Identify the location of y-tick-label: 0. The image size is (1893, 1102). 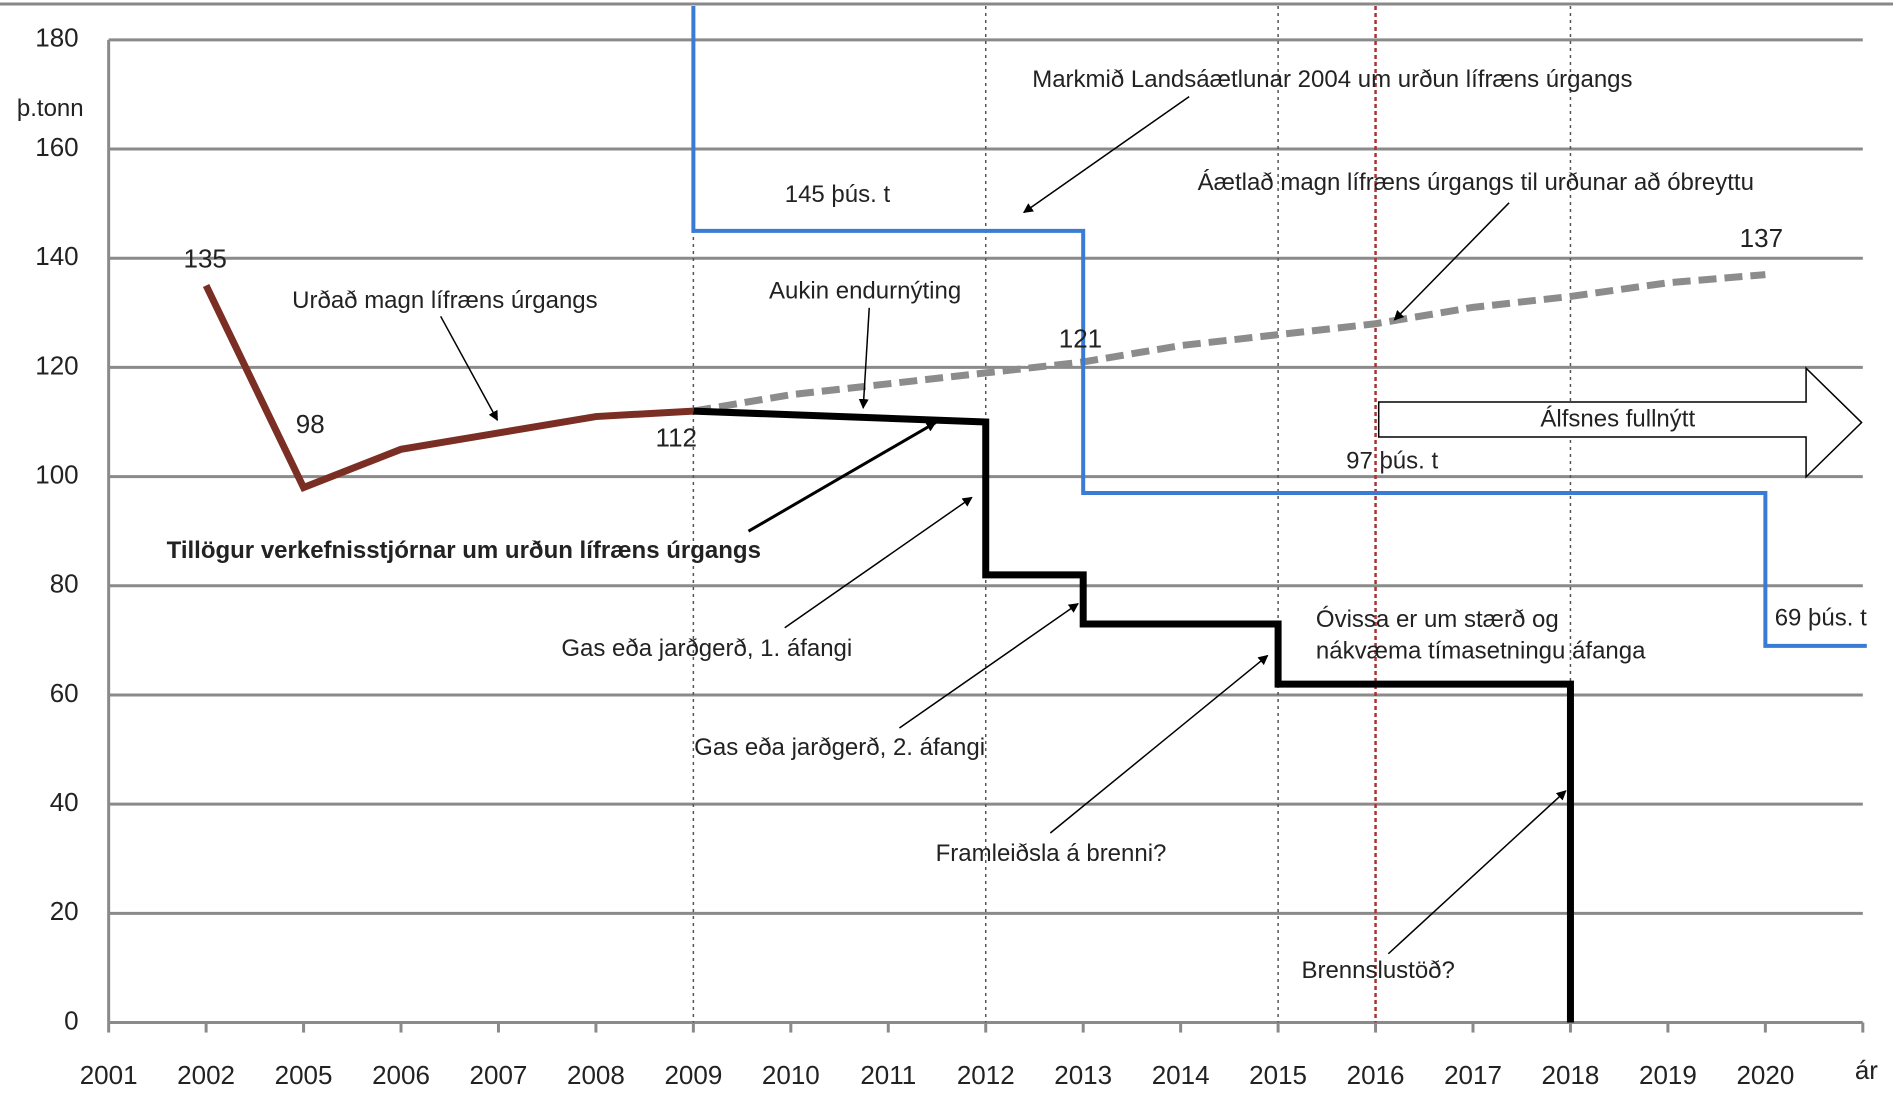
(71, 1020).